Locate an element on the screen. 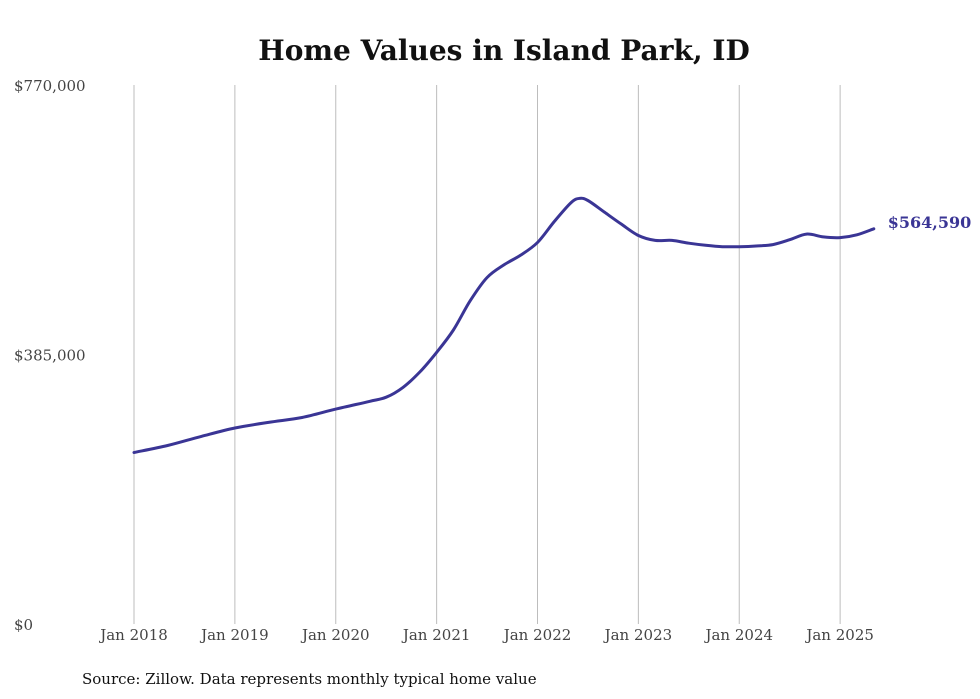 This screenshot has height=699, width=980. chart-title: Home Values in Island Park, ID is located at coordinates (503, 50).